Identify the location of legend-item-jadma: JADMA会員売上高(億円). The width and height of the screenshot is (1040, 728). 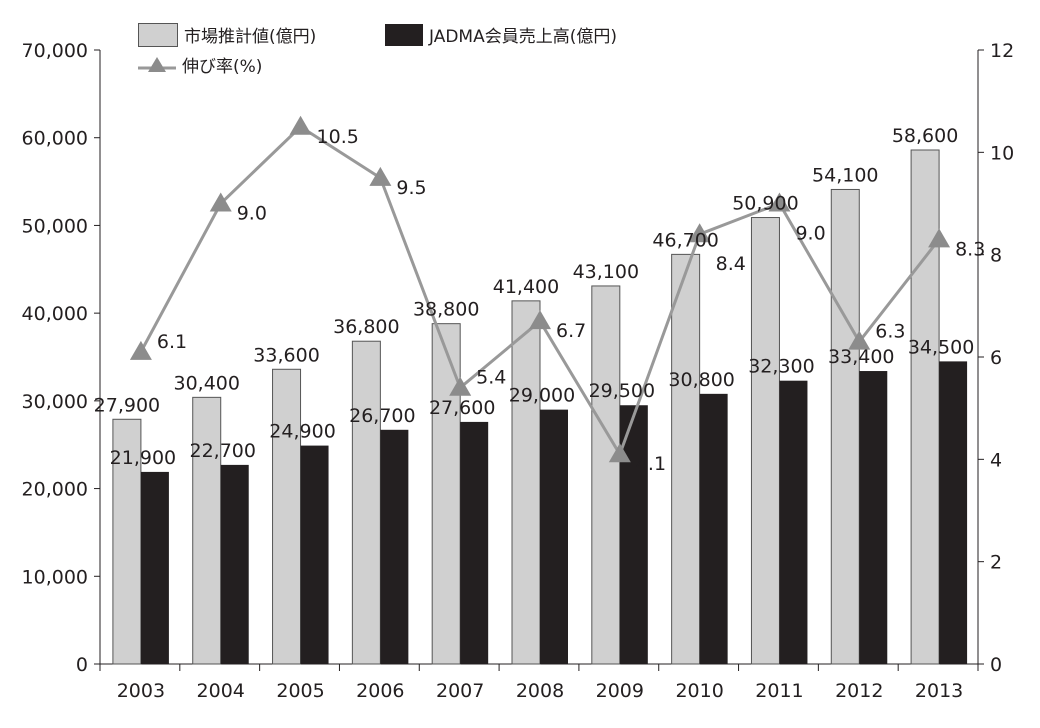
(501, 34).